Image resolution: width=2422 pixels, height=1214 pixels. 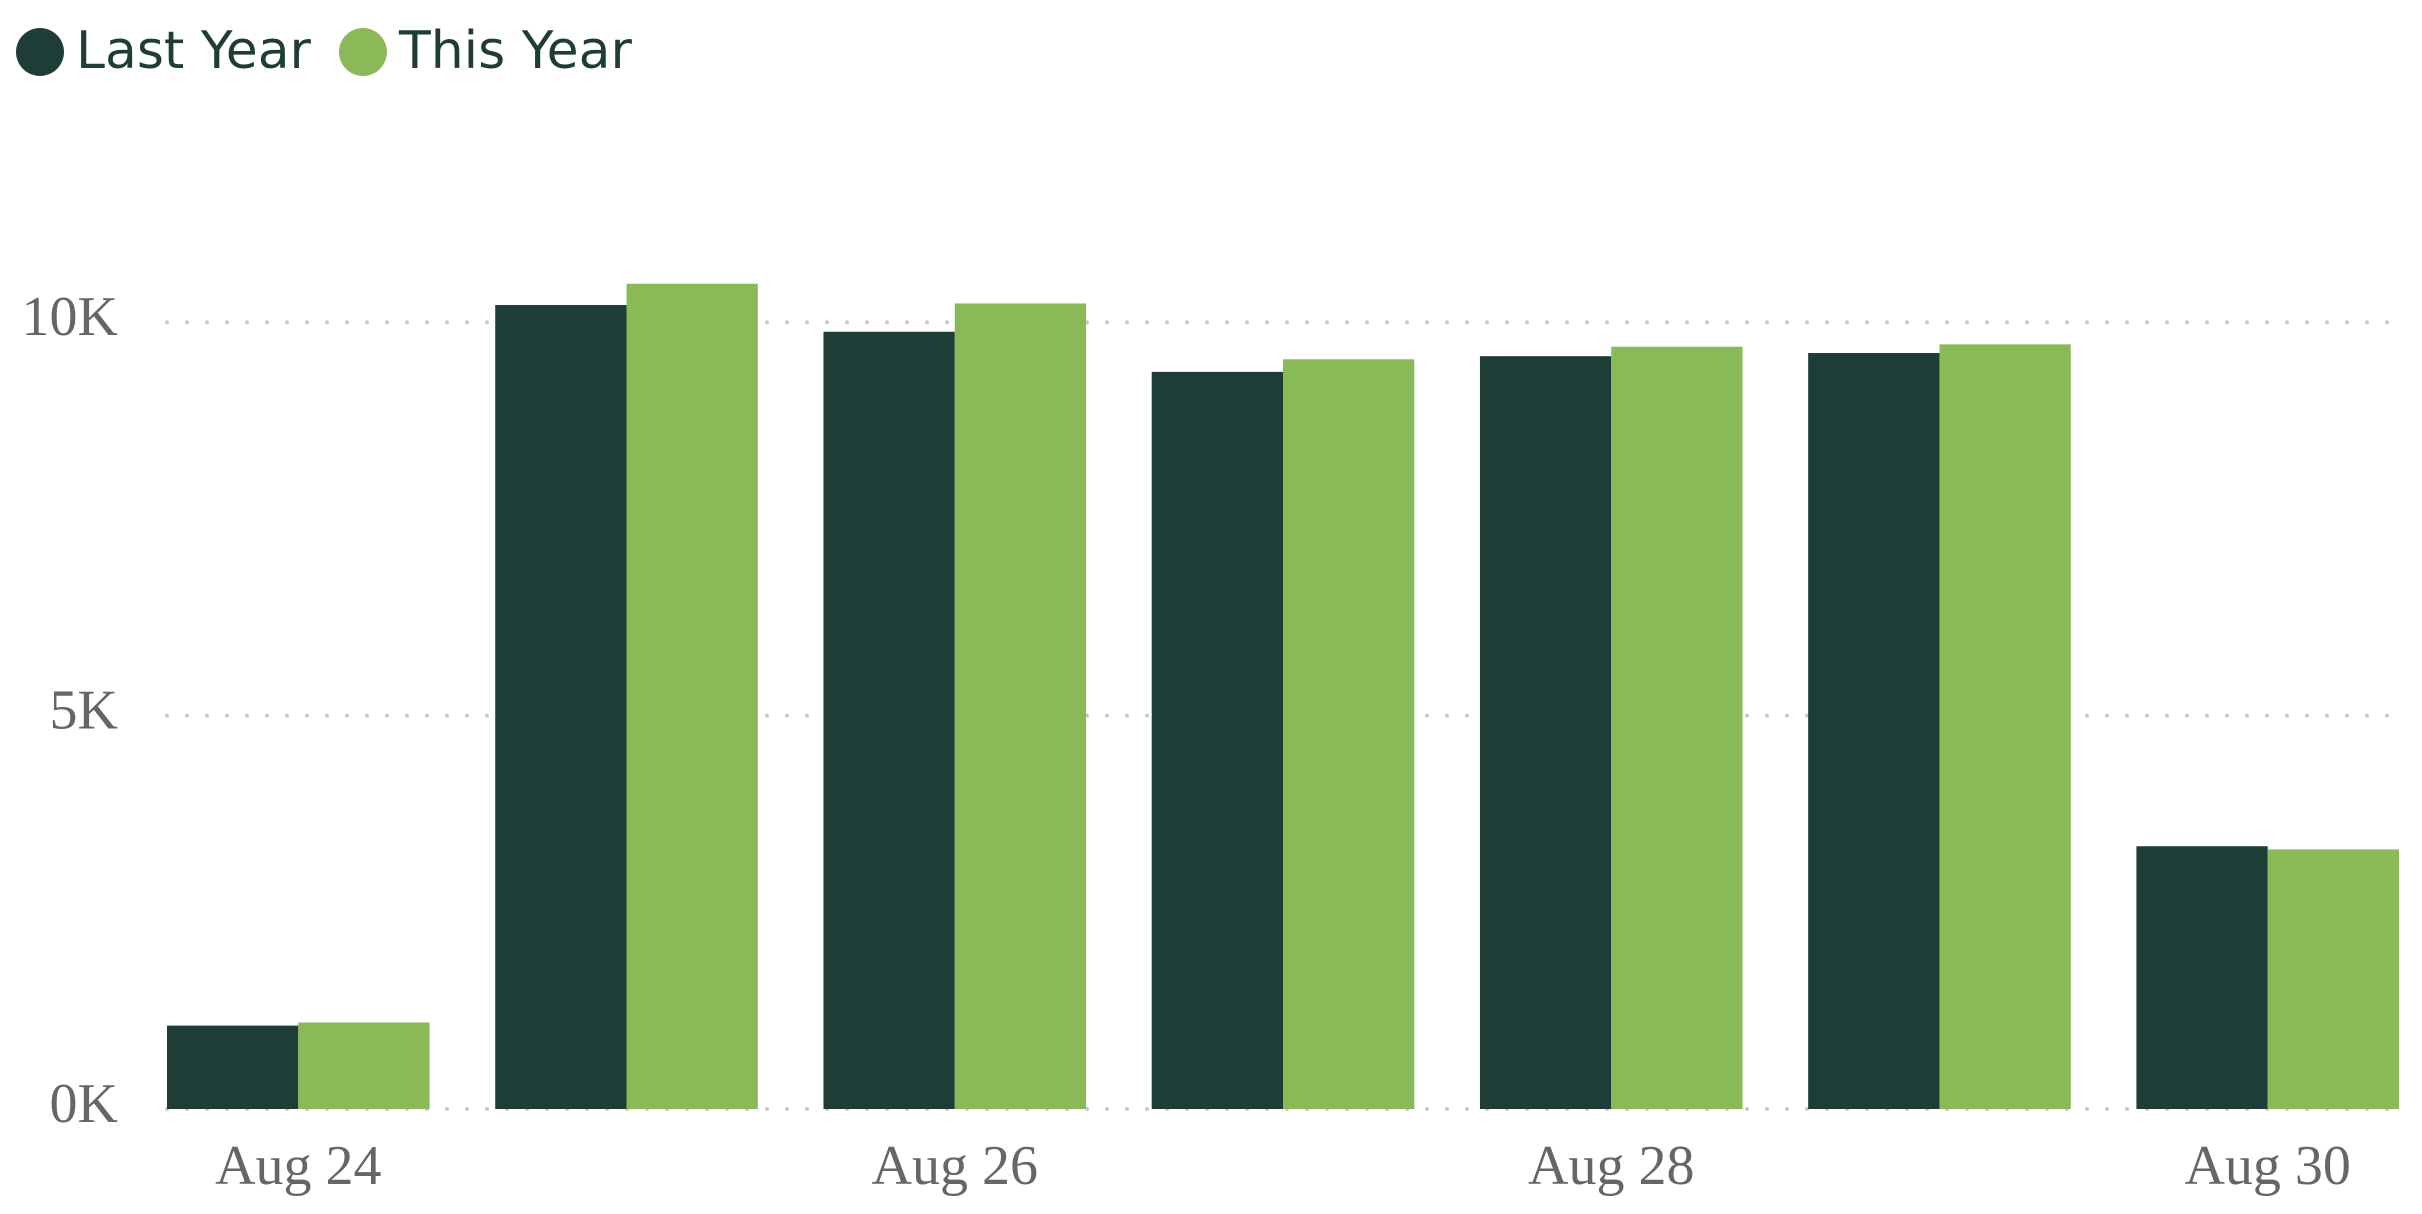 What do you see at coordinates (1611, 1166) in the screenshot?
I see `x-tick-label: Aug 28` at bounding box center [1611, 1166].